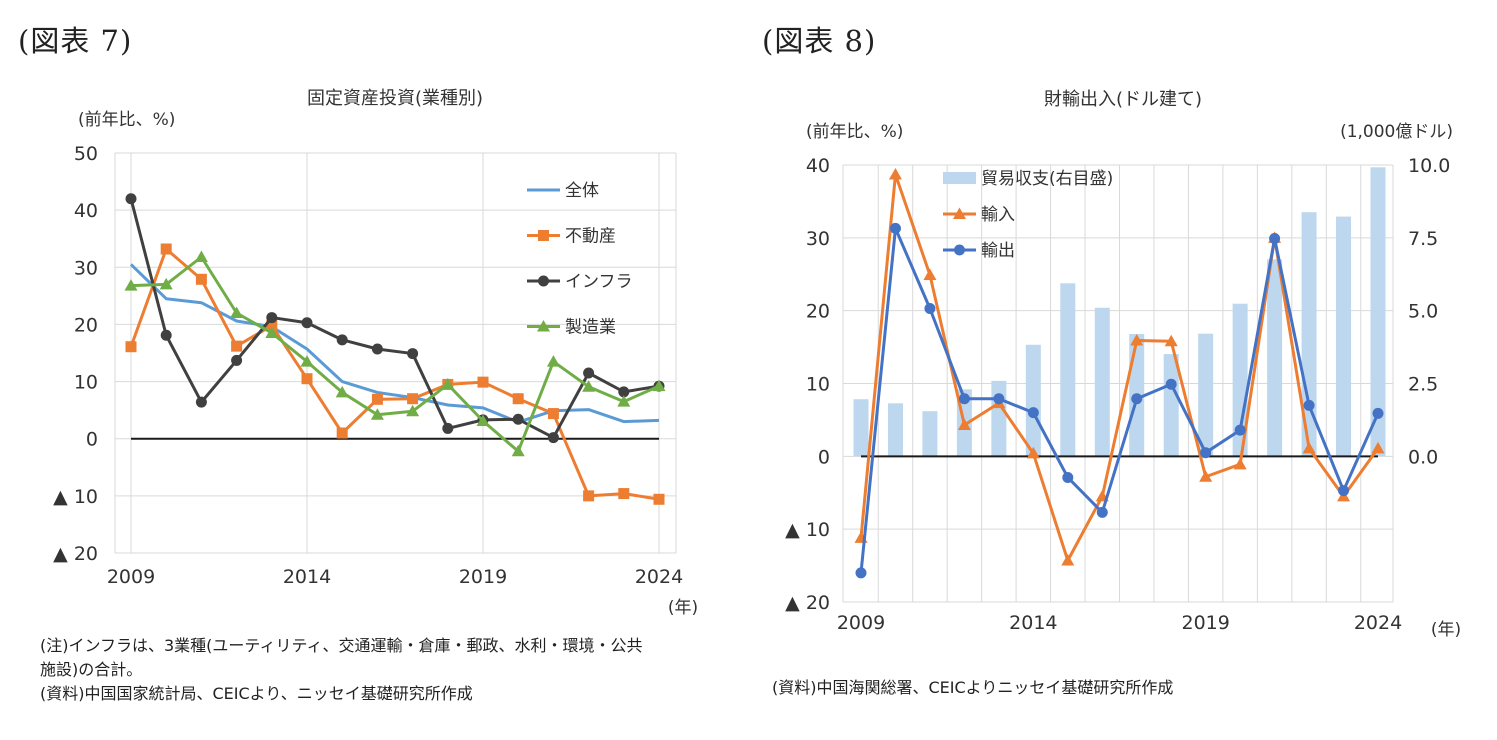 This screenshot has width=1497, height=740. Describe the element at coordinates (341, 645) in the screenshot. I see `figure7-note-line: (注)インフラは、3業種(ユーティリティ、交通運輸・倉庫・郵政、水利・環境・公共` at that location.